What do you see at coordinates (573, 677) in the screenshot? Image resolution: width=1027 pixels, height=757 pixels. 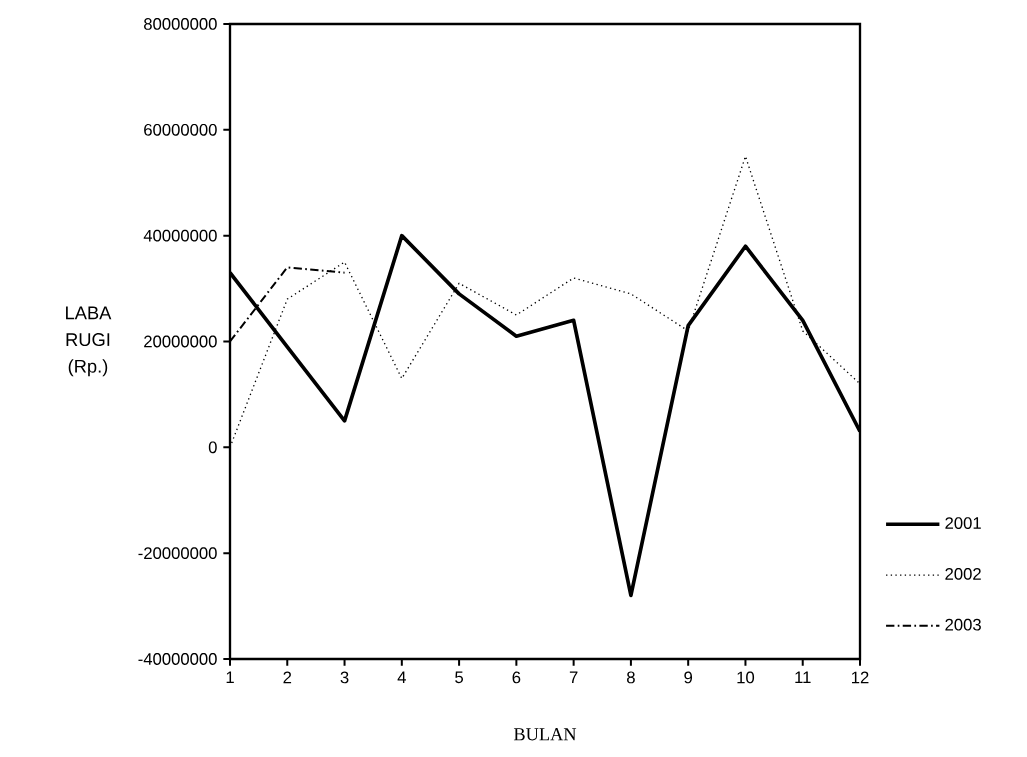 I see `x-tick-label: 7` at bounding box center [573, 677].